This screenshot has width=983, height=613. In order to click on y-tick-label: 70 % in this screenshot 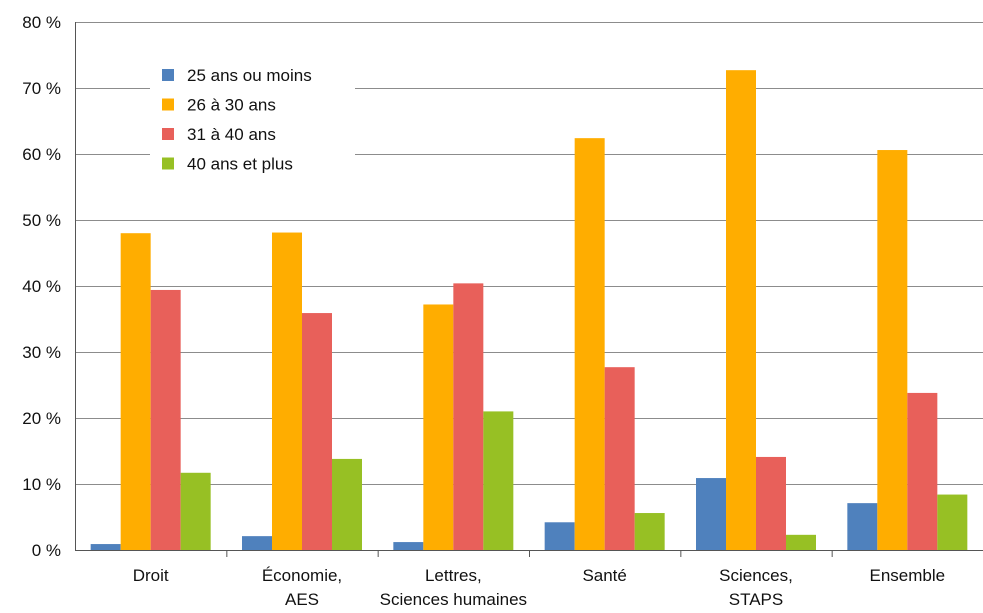, I will do `click(41, 88)`.